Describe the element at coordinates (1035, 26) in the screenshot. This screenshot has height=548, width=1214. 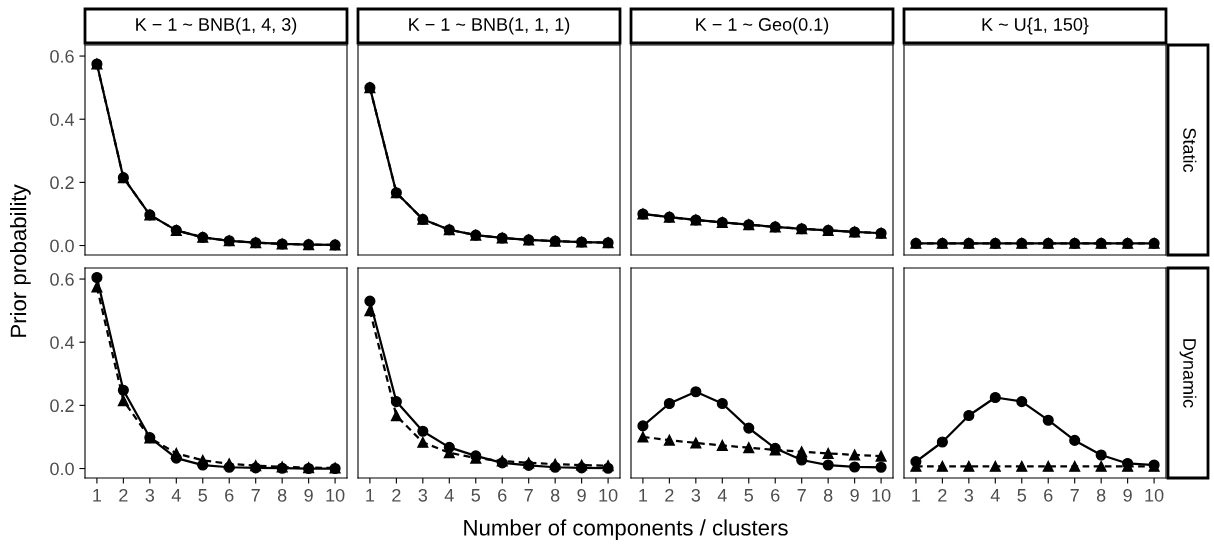
I see `chart-title: K ~ U{1, 150}` at that location.